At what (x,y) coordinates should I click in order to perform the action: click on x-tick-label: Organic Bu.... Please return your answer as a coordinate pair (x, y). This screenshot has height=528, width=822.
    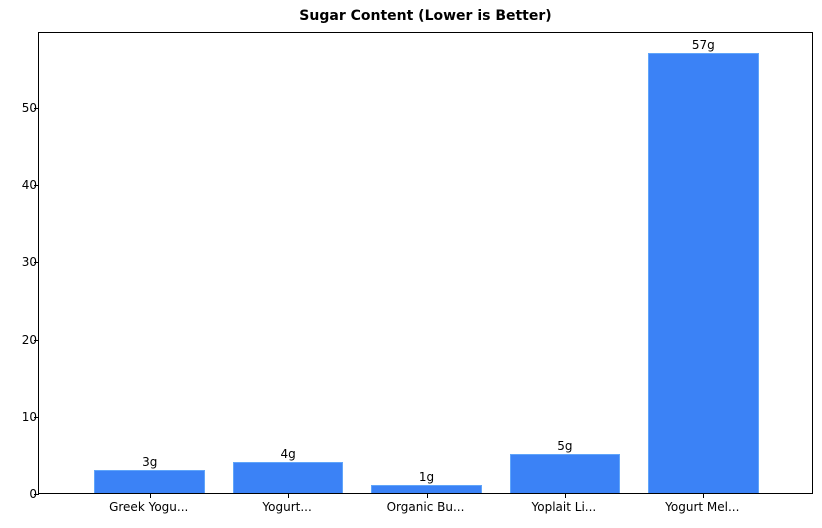
    Looking at the image, I should click on (425, 507).